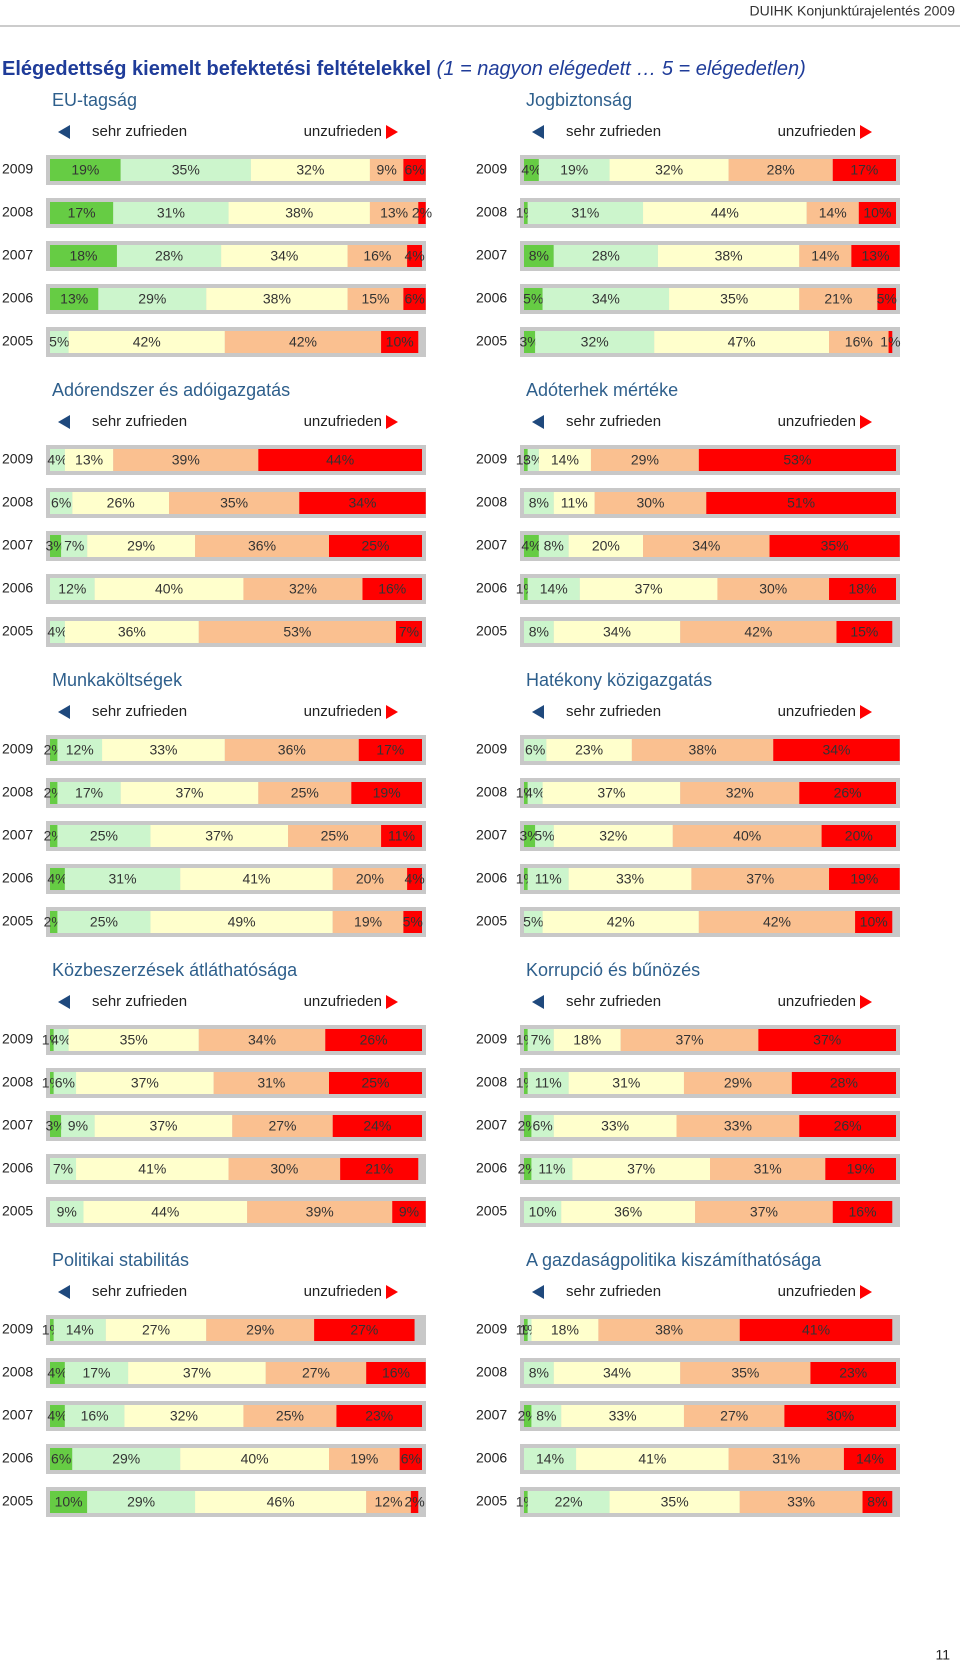  Describe the element at coordinates (840, 1416) in the screenshot. I see `value-label: 30%` at that location.